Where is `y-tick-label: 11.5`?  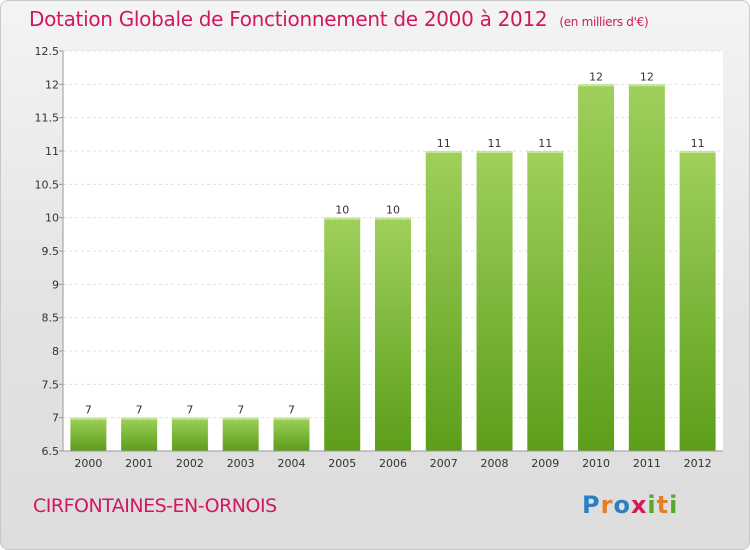
y-tick-label: 11.5 is located at coordinates (47, 118).